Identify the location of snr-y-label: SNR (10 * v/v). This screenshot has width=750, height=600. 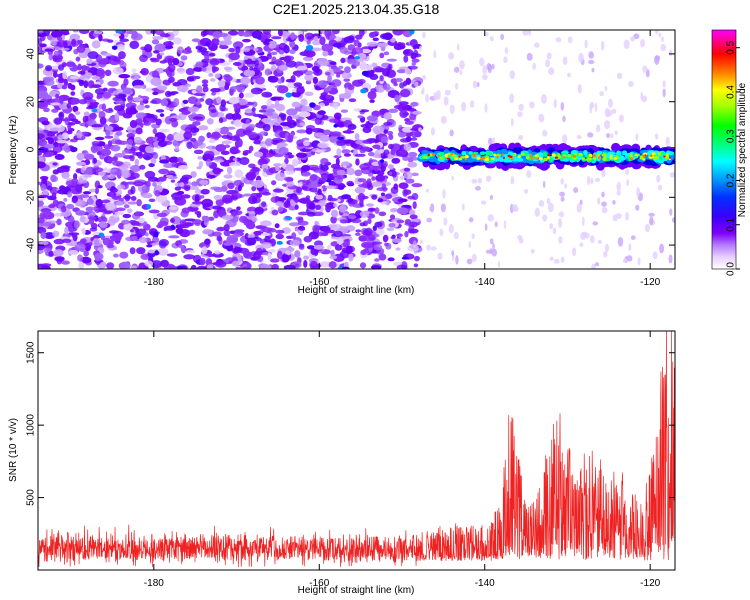
(13, 450).